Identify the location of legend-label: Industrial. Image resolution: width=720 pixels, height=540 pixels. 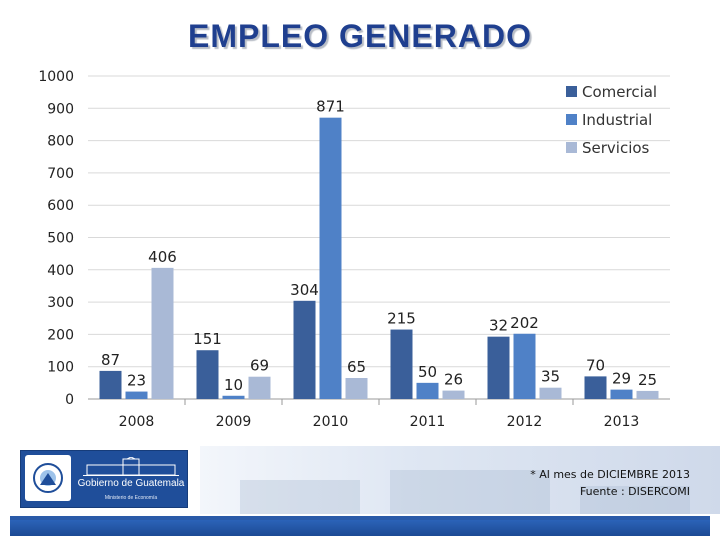
(617, 120).